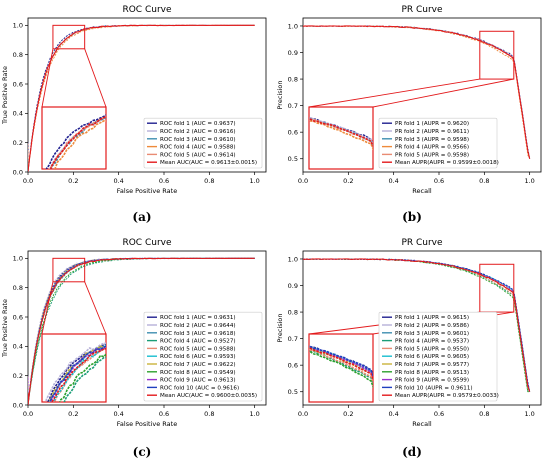 This screenshot has height=463, width=550. What do you see at coordinates (208, 396) in the screenshot?
I see `legend-label: Mean AUC(AUC = 0.9600±0.0035)` at bounding box center [208, 396].